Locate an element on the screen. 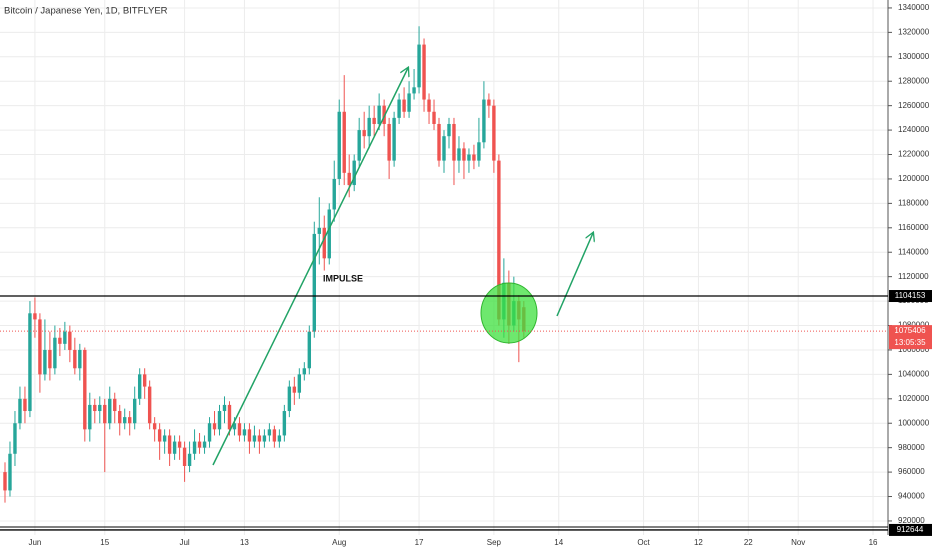 The height and width of the screenshot is (550, 932). x-tick-label: Sep is located at coordinates (494, 542).